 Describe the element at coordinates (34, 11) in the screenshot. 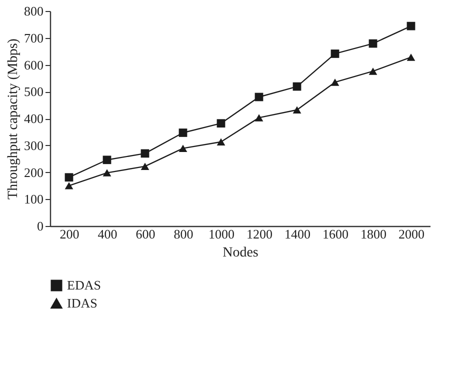

I see `y-tick-label: 800` at that location.